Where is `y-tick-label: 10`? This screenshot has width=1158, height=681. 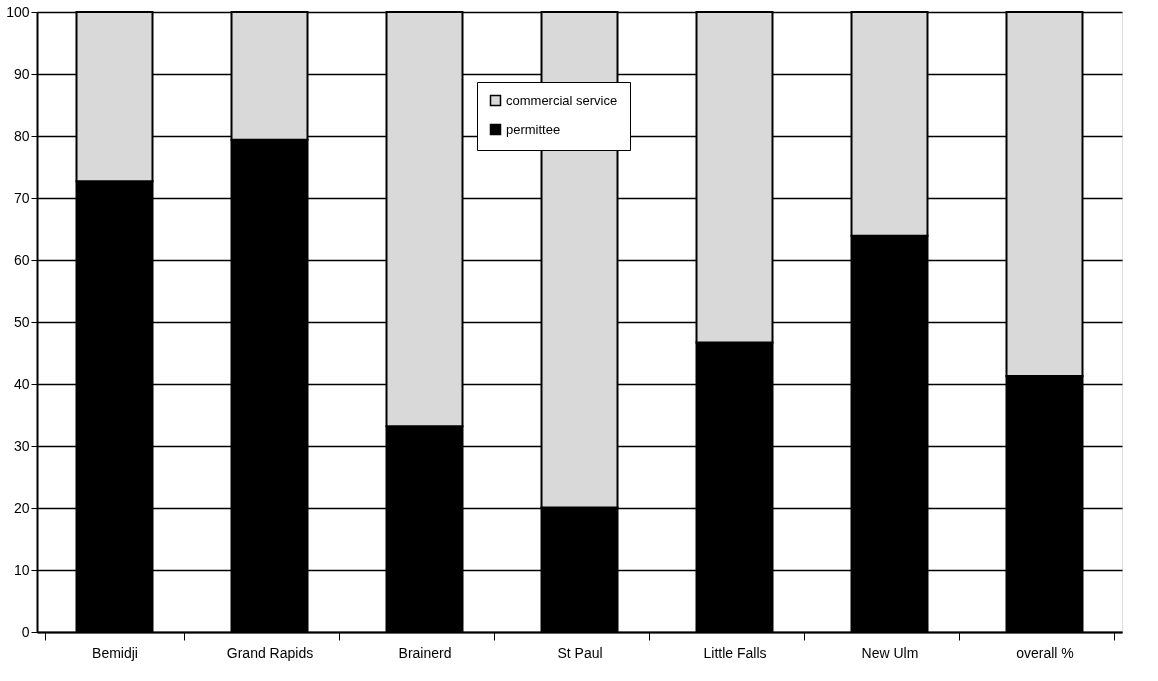
y-tick-label: 10 is located at coordinates (21, 569).